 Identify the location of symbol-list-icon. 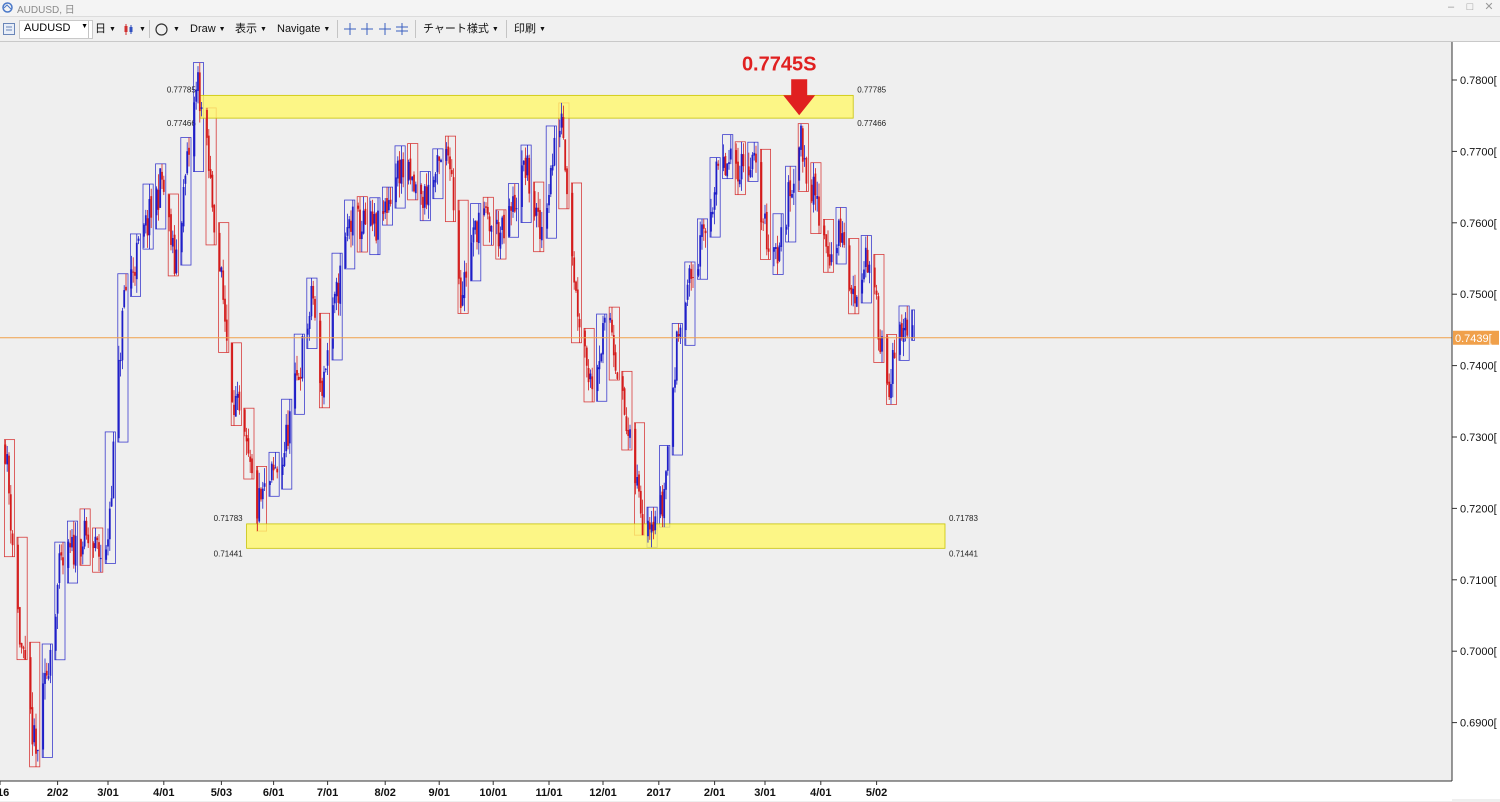
(9, 29).